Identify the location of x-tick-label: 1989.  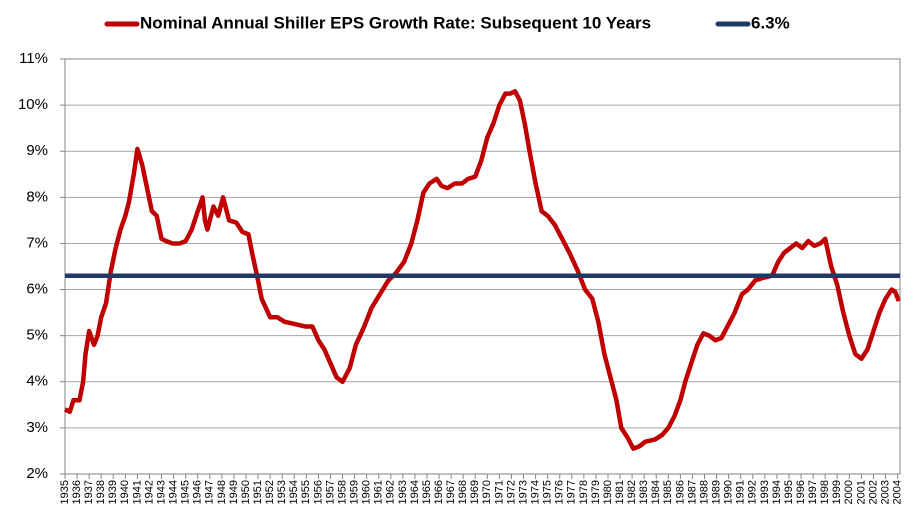
(716, 492).